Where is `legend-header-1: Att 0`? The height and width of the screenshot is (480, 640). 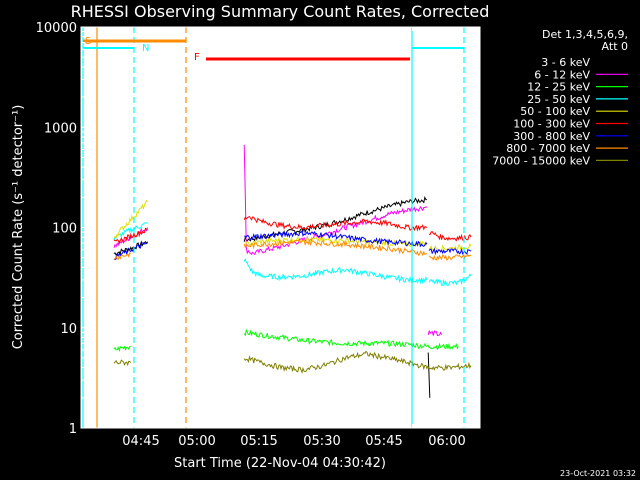
legend-header-1: Att 0 is located at coordinates (615, 46).